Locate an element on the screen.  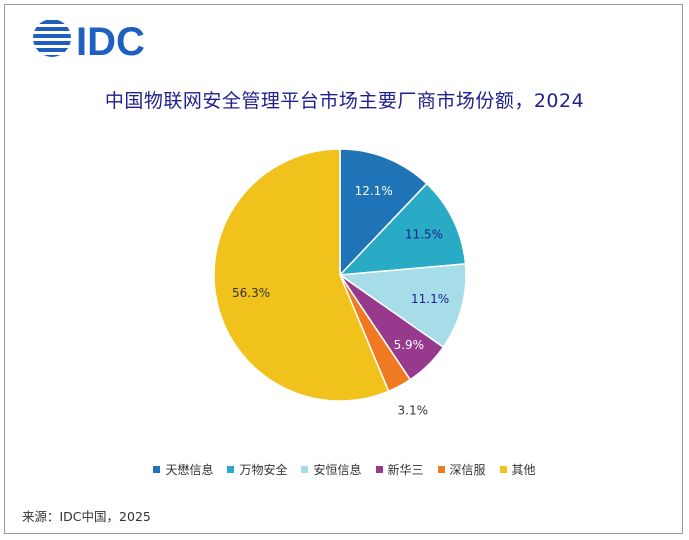
legend-item-4: 深信服 is located at coordinates (461, 469).